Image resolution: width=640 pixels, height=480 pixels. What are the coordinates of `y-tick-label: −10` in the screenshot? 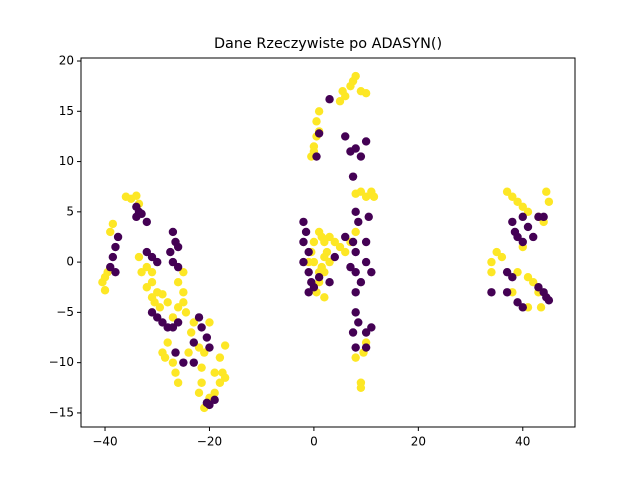 It's located at (61, 362).